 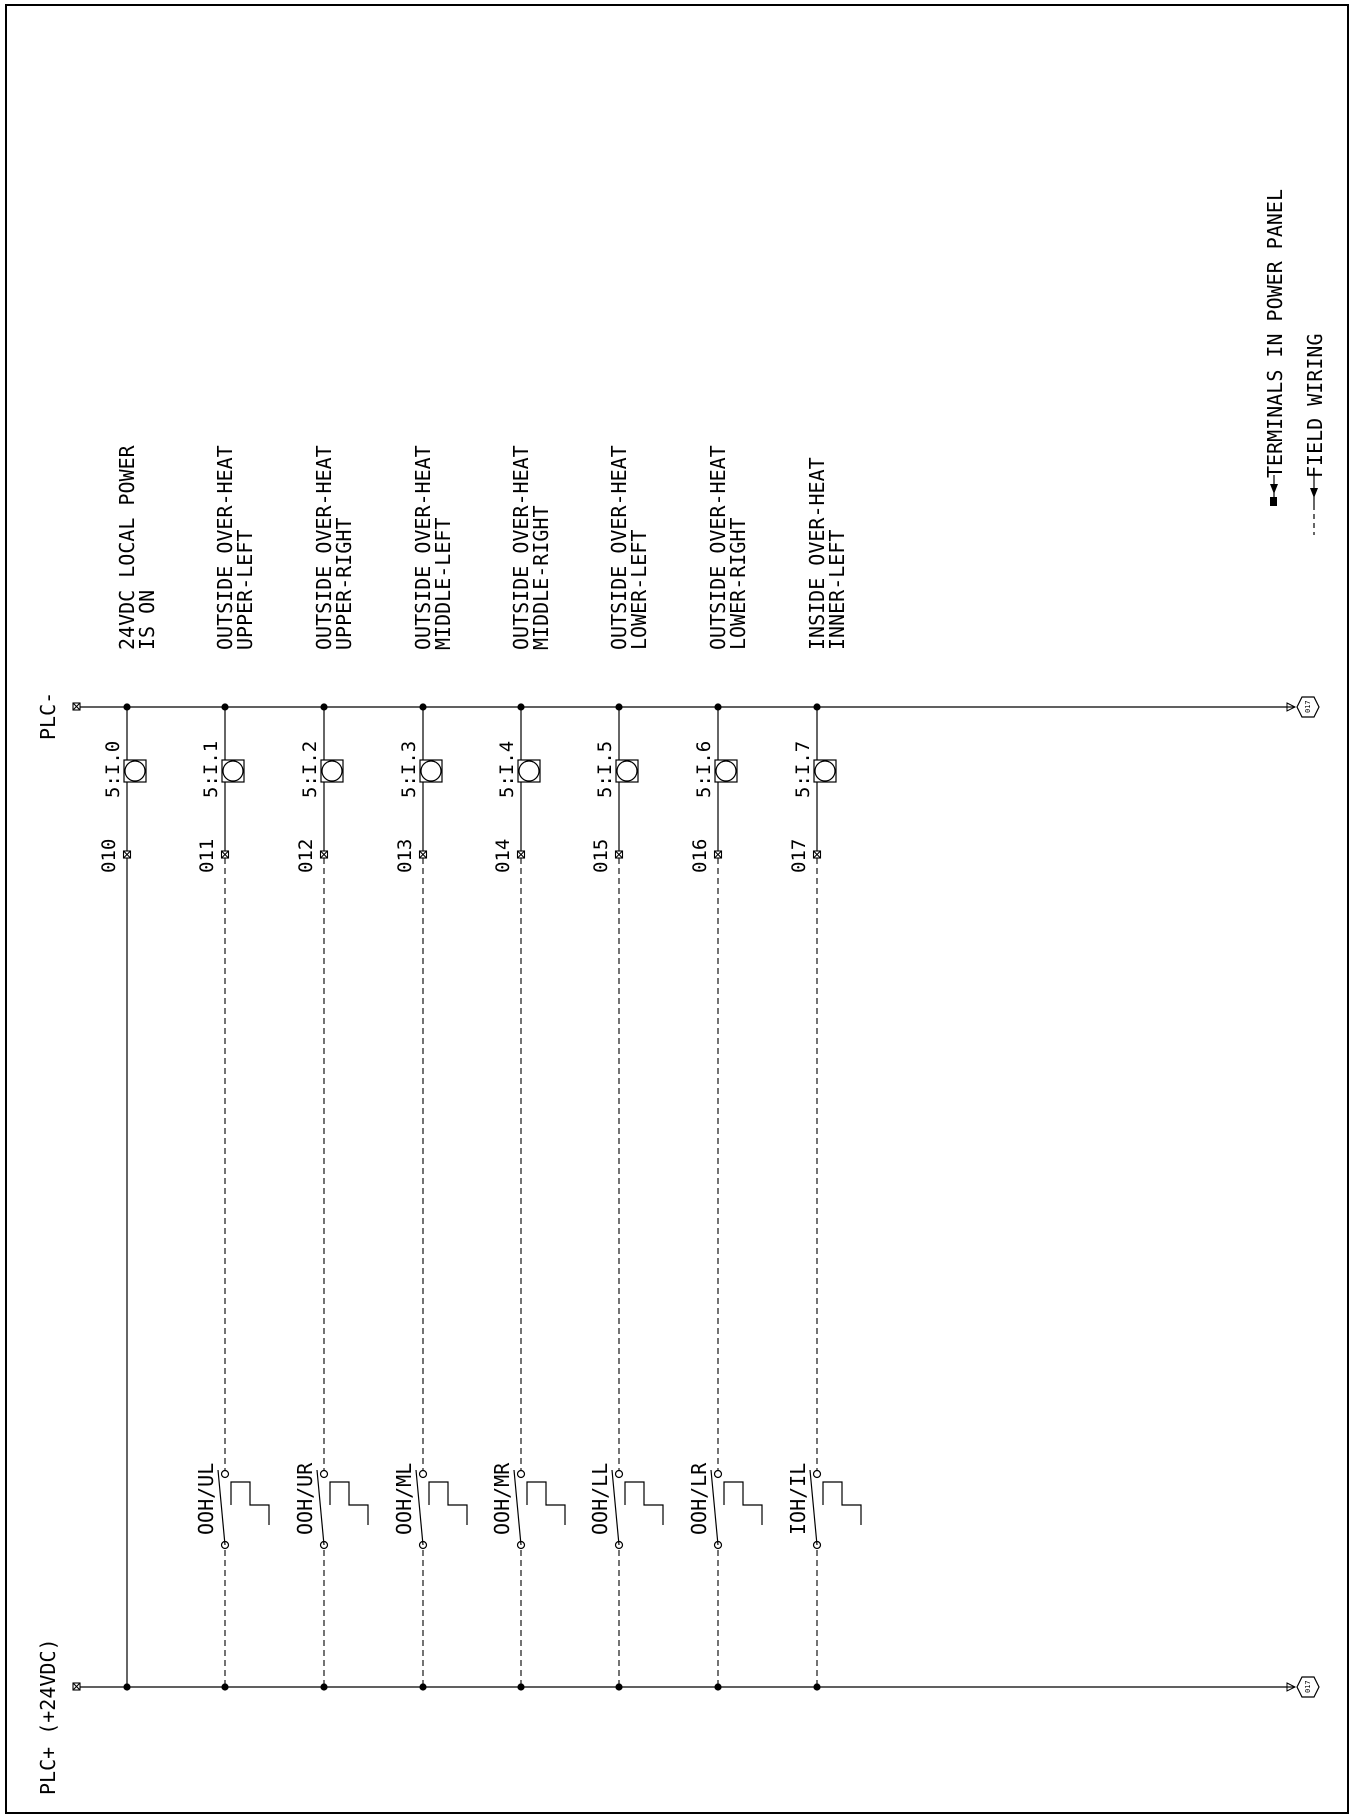 I want to click on line-number-label: 010, so click(x=109, y=856).